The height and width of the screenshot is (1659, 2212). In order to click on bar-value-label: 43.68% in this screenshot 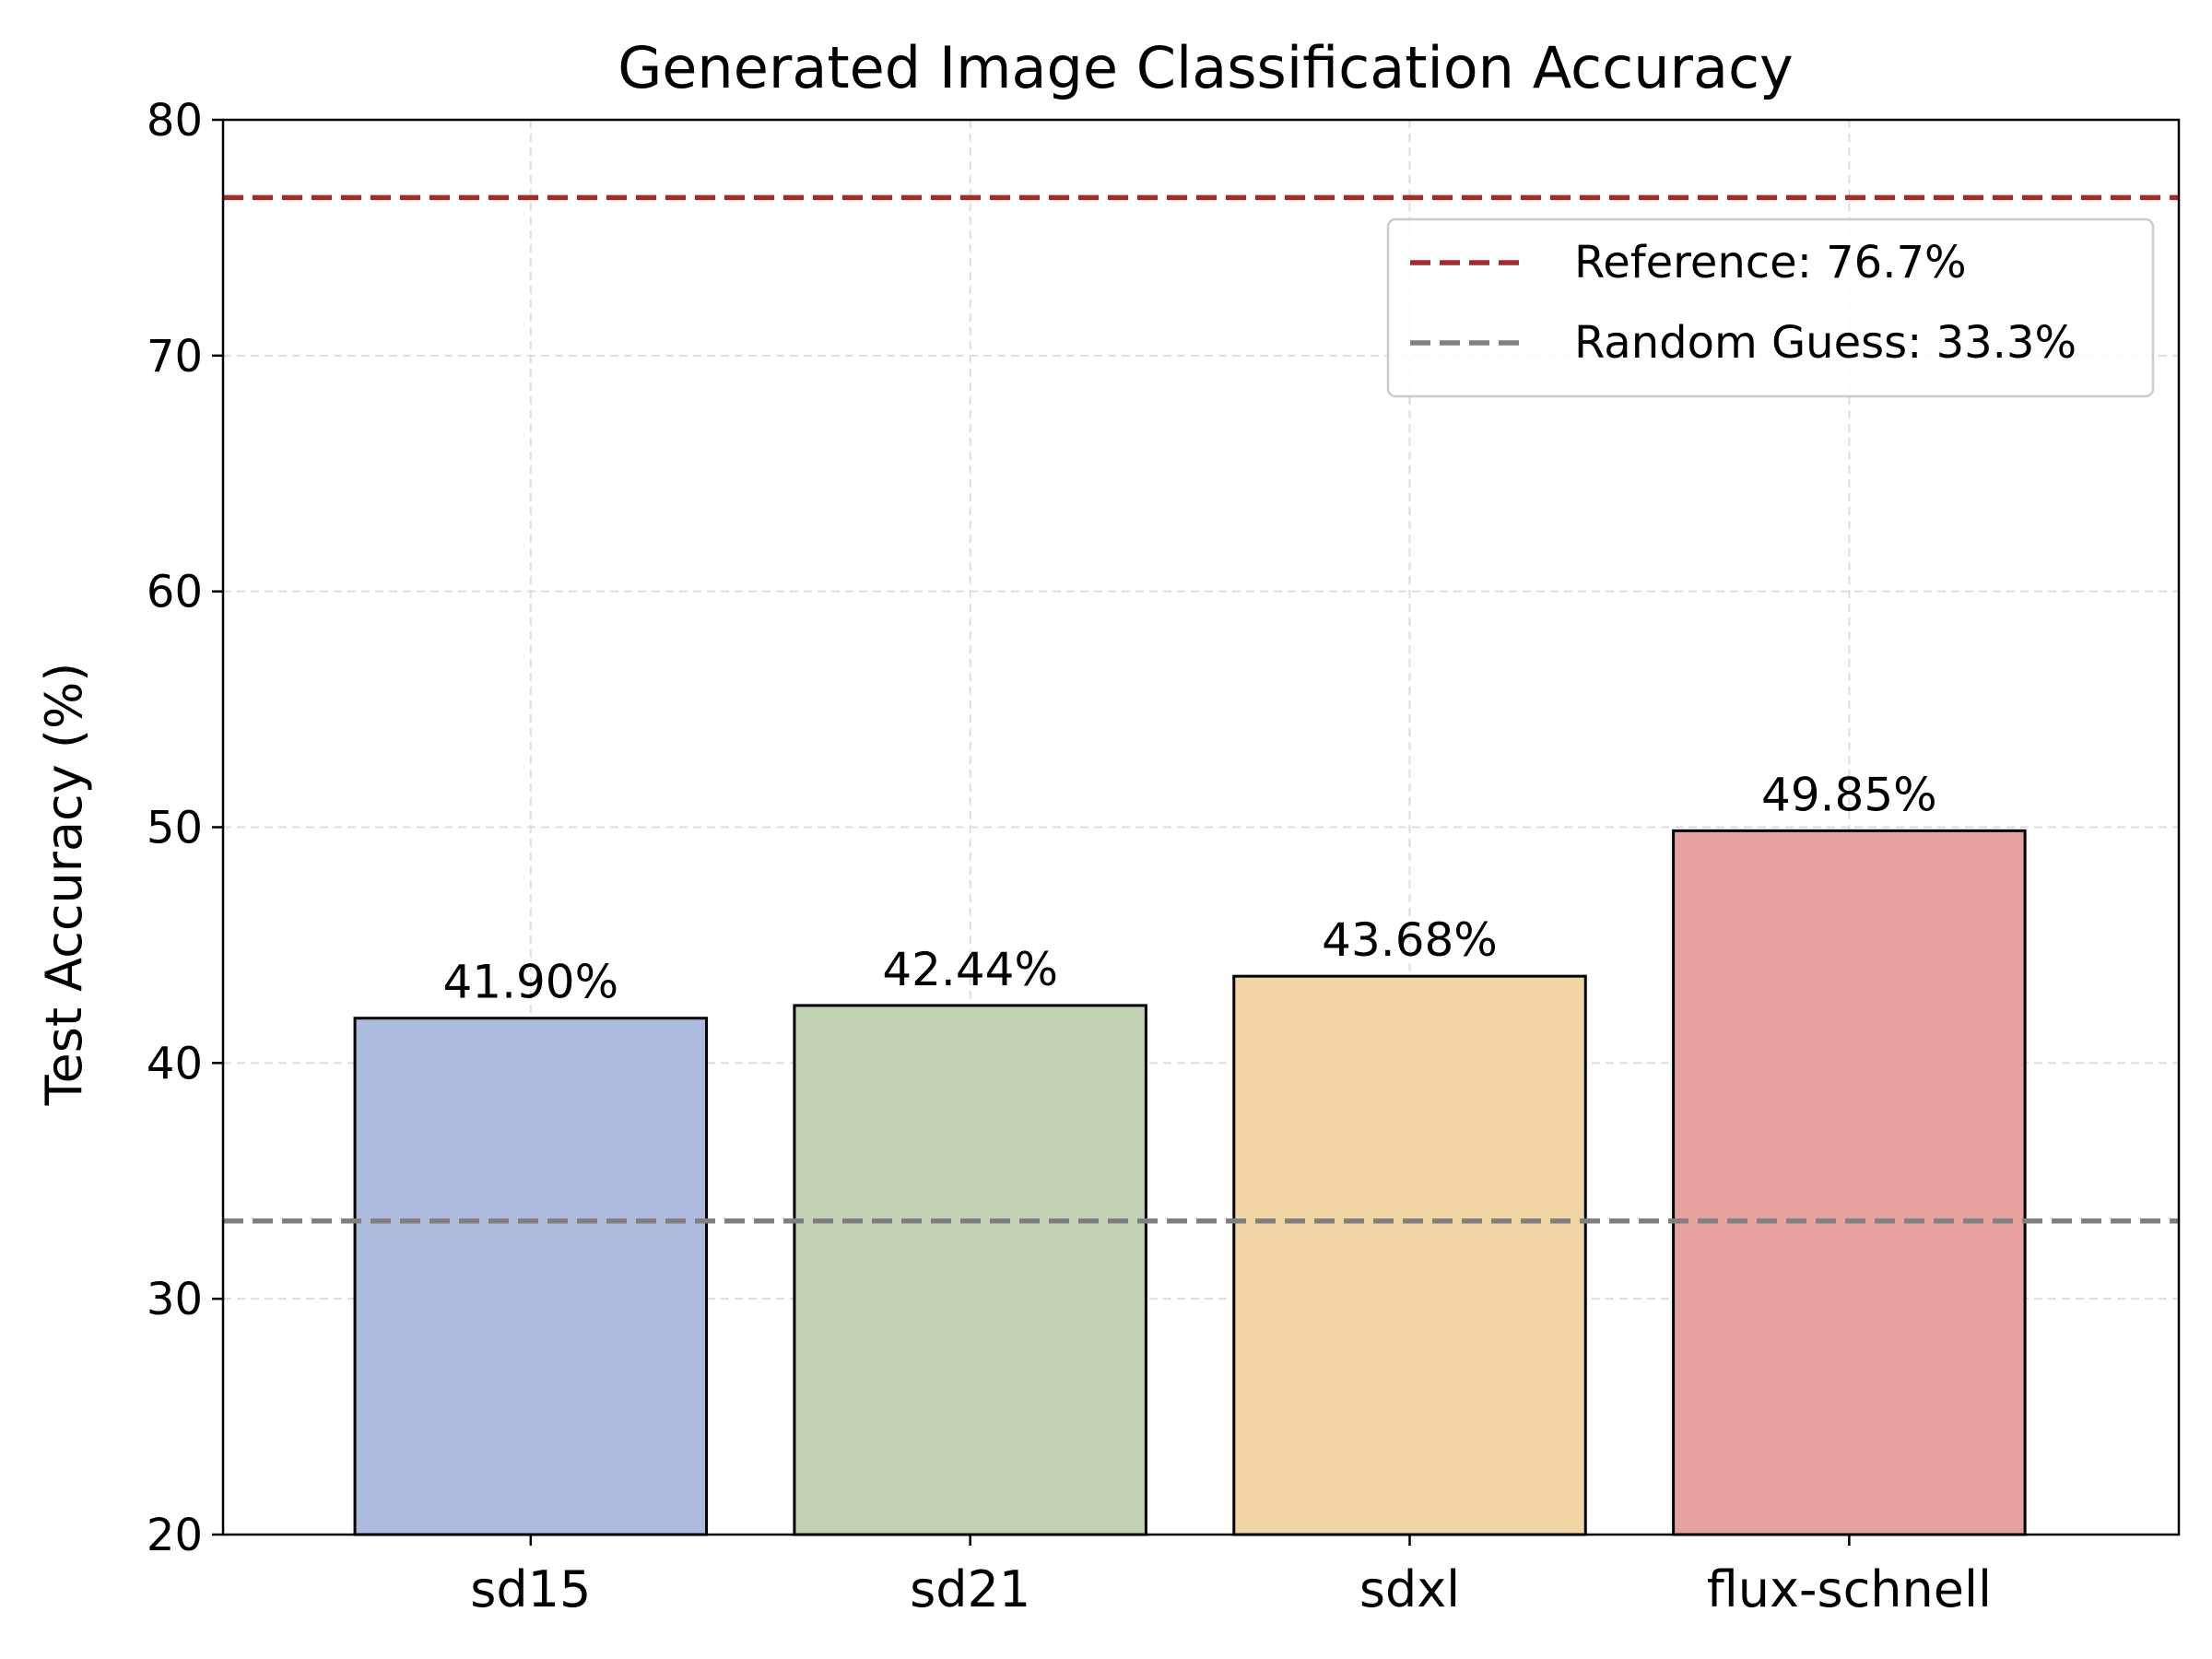, I will do `click(1410, 940)`.